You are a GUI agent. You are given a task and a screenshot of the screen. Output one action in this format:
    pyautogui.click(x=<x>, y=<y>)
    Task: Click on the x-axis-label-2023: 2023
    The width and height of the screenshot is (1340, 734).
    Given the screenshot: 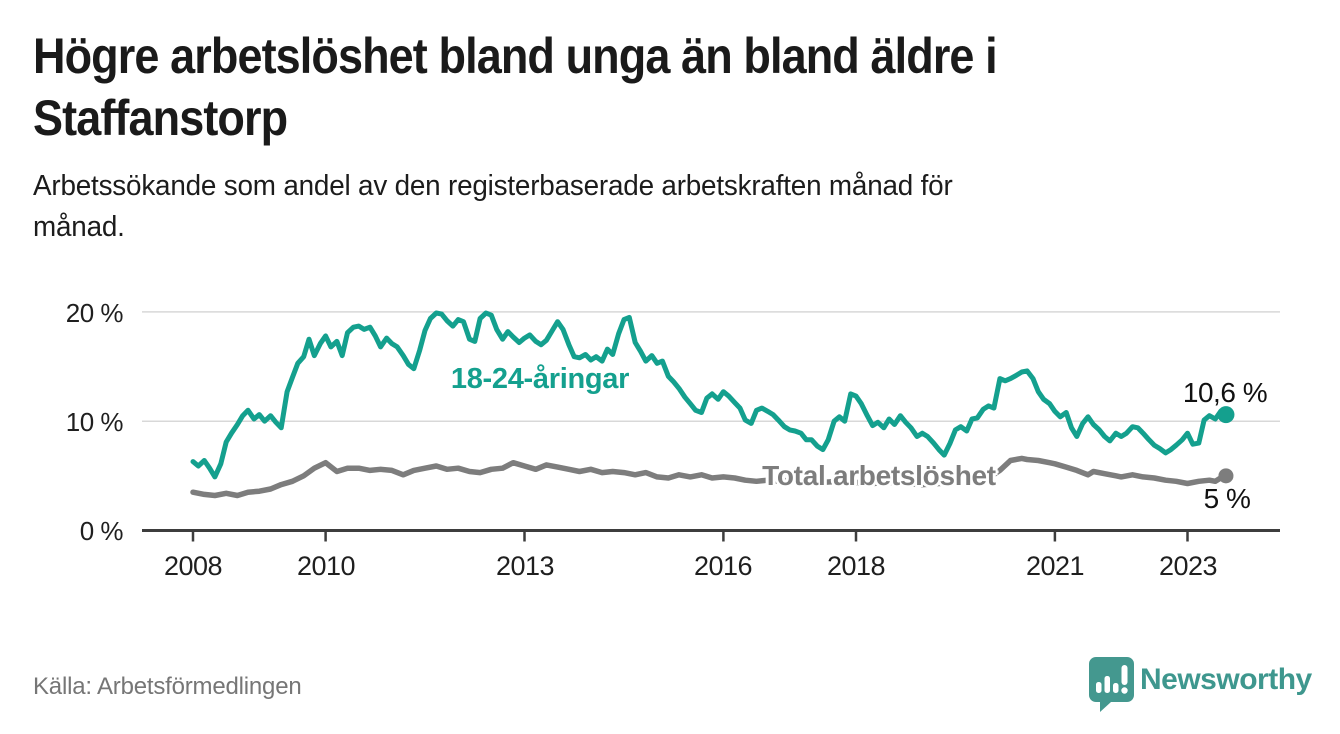 What is the action you would take?
    pyautogui.click(x=1188, y=566)
    